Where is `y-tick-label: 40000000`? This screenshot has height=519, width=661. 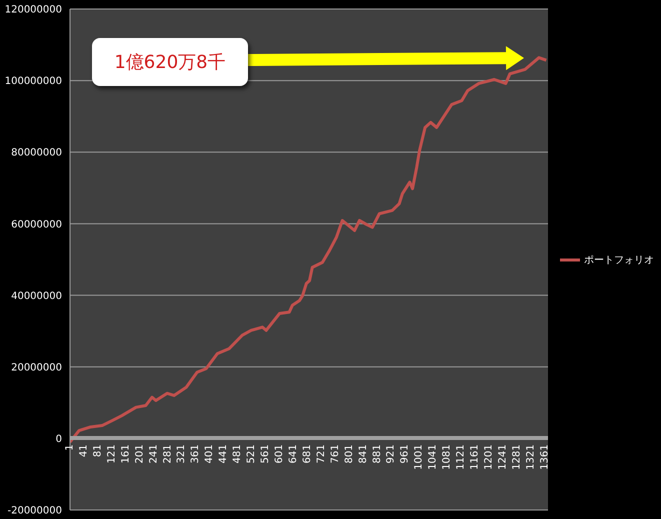 y-tick-label: 40000000 is located at coordinates (36, 296).